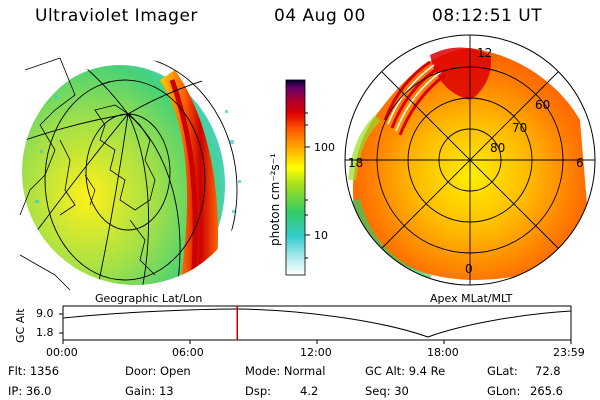 The image size is (600, 400). I want to click on altitude-y-tick-low: 1.8, so click(45, 332).